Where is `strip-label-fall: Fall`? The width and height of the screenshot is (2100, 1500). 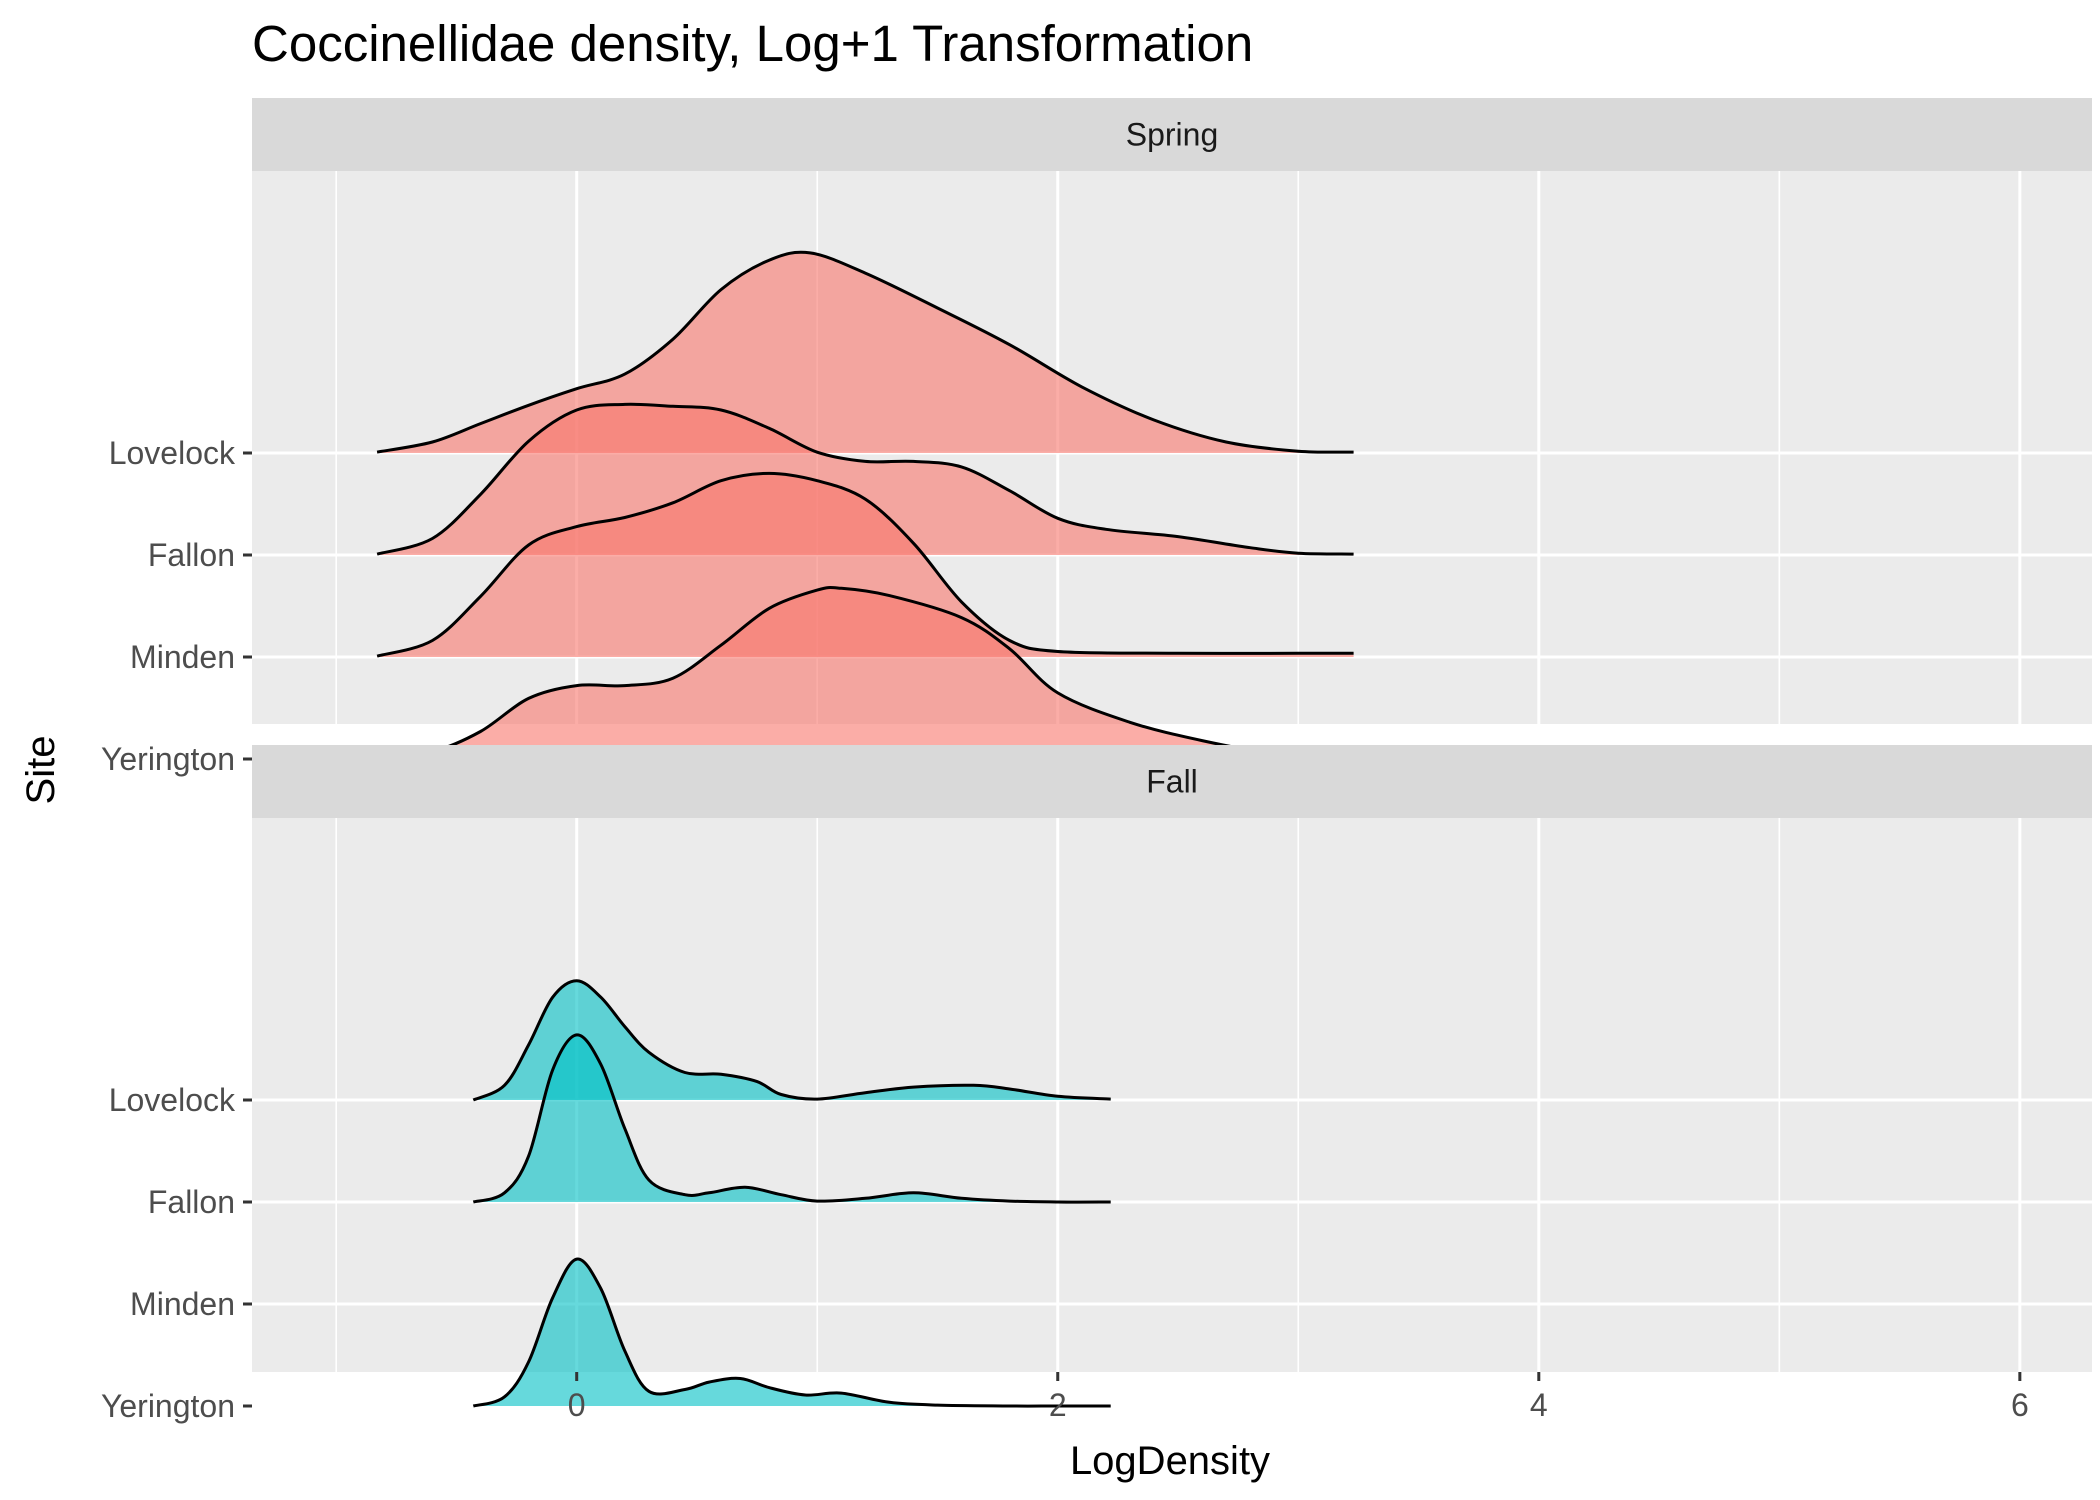 strip-label-fall: Fall is located at coordinates (1172, 782).